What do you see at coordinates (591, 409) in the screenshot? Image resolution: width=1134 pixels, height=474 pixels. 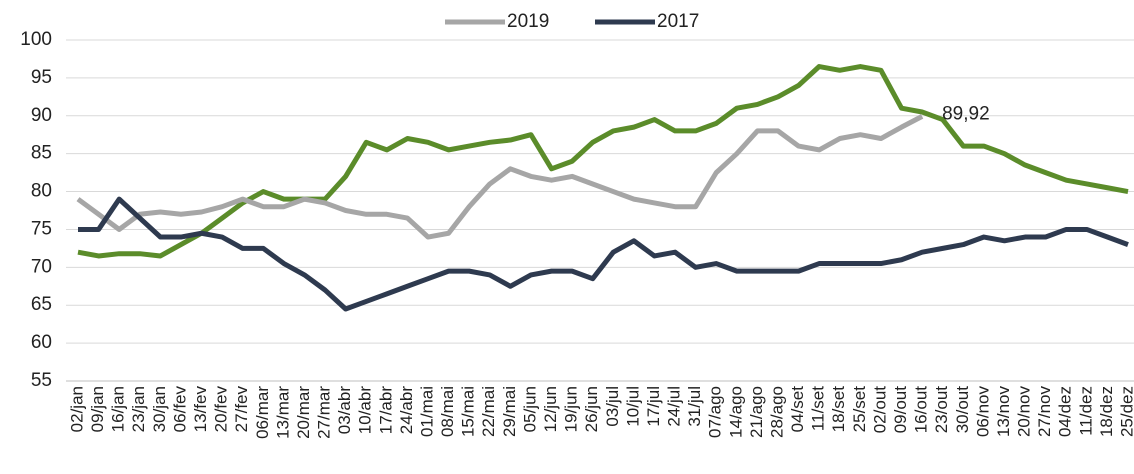 I see `x-tick-label: 26/jun` at bounding box center [591, 409].